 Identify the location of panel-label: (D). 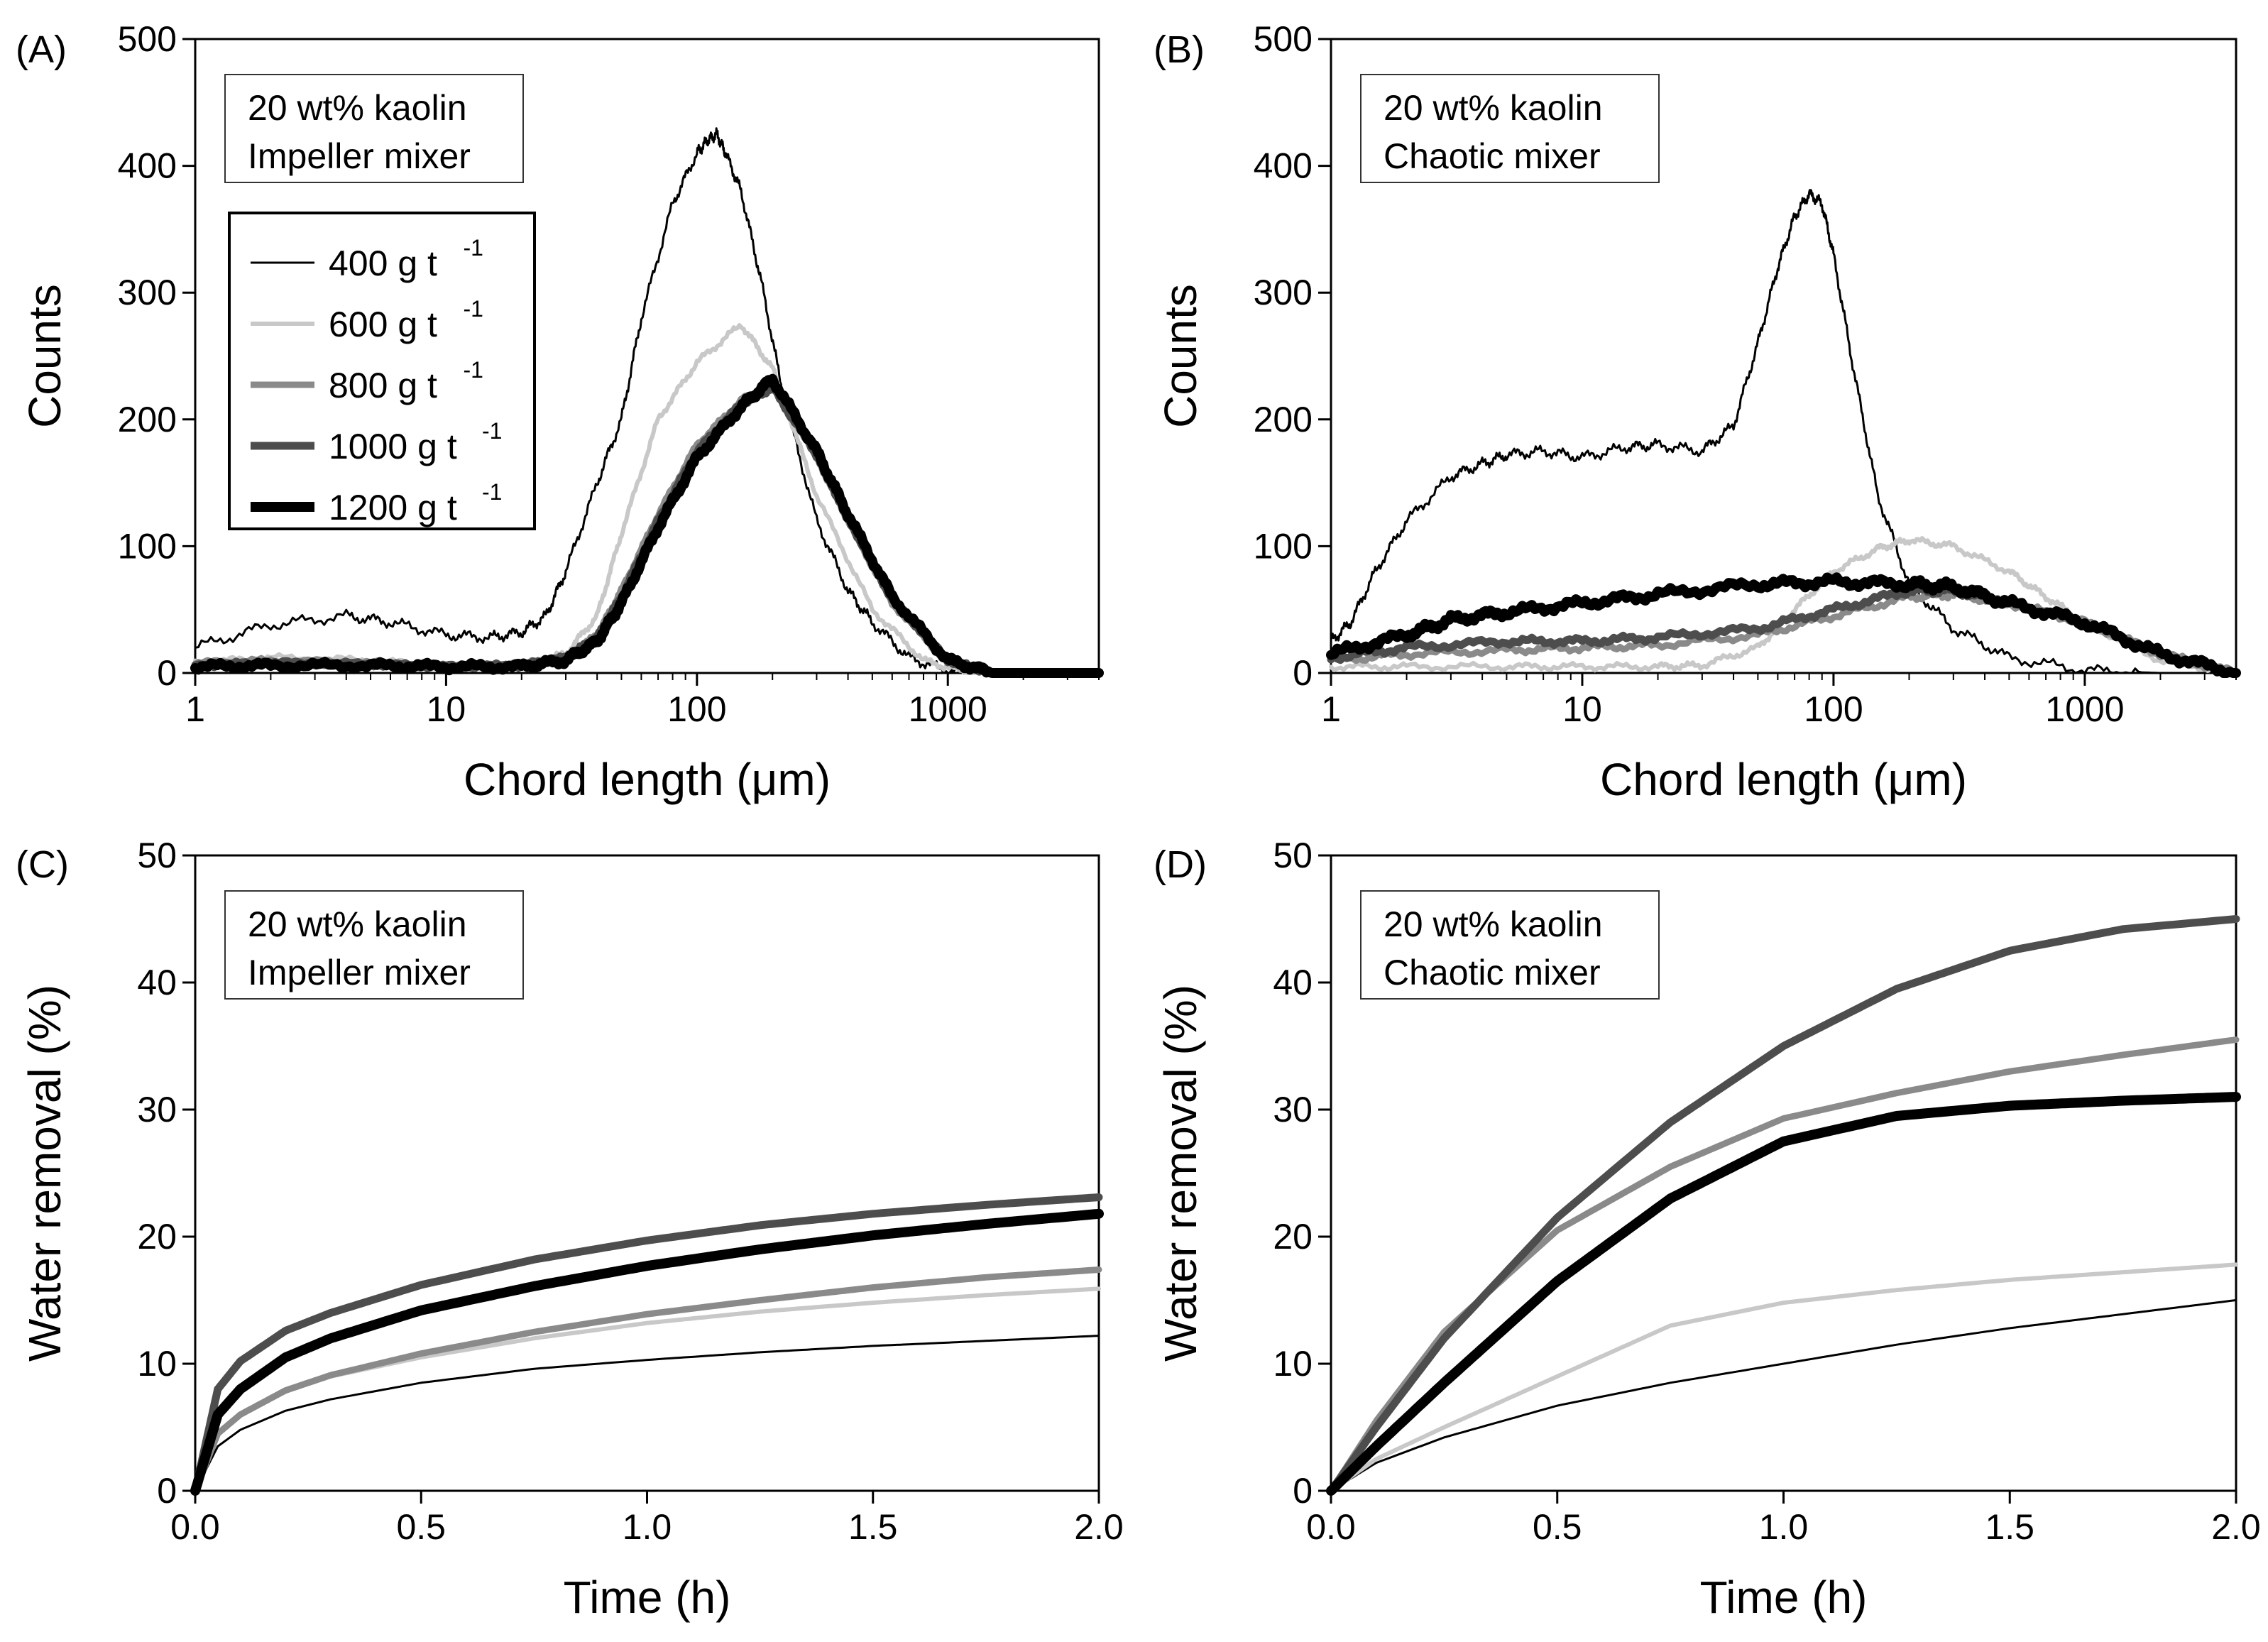
(1181, 864).